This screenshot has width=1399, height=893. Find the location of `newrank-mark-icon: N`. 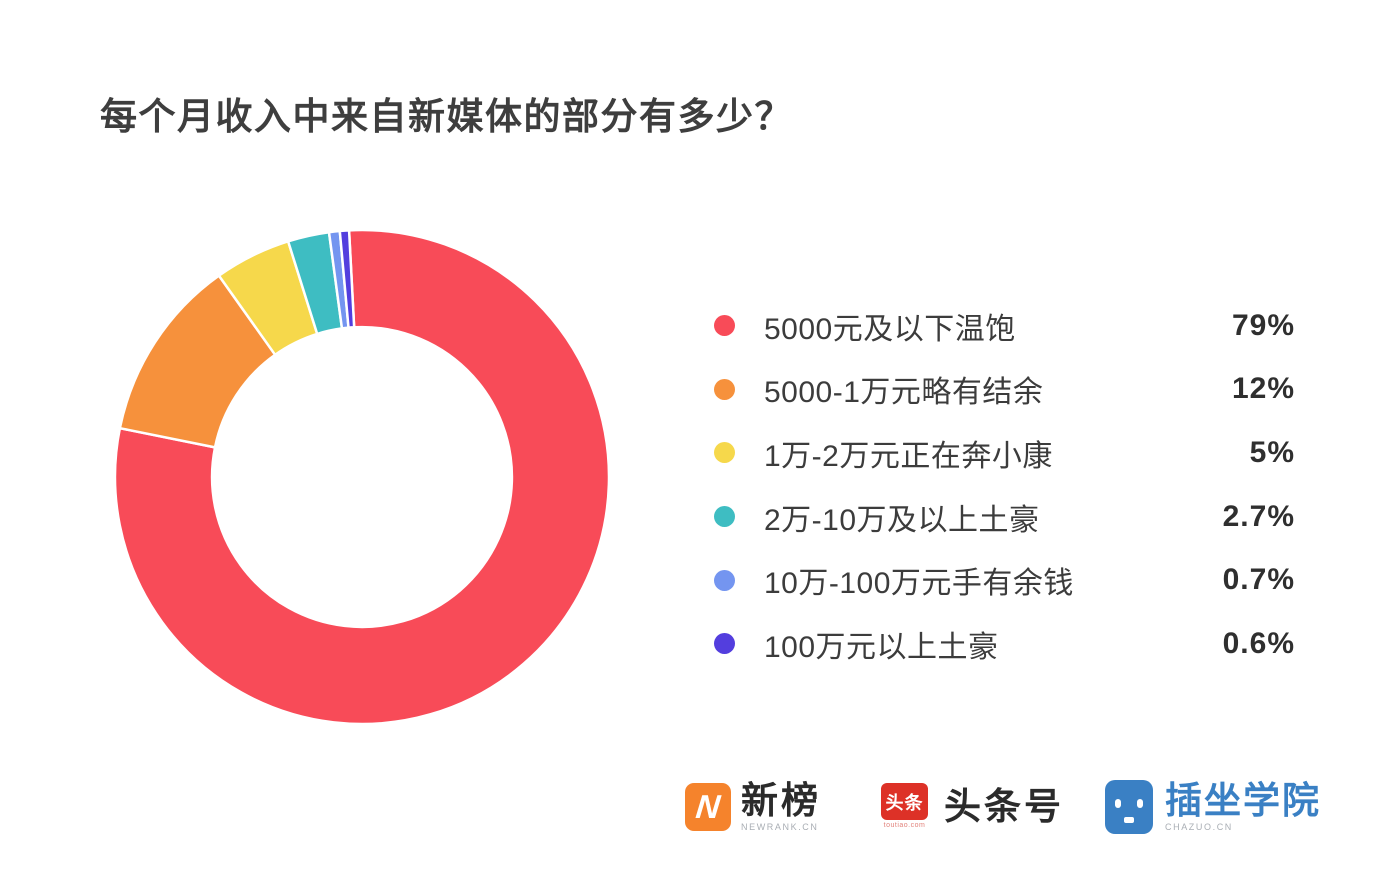

newrank-mark-icon: N is located at coordinates (708, 807).